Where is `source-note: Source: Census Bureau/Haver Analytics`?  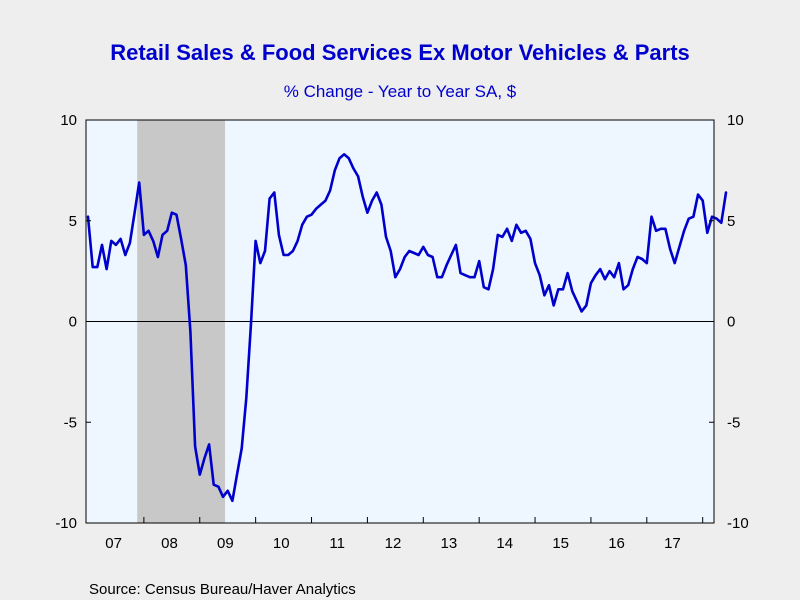 source-note: Source: Census Bureau/Haver Analytics is located at coordinates (222, 589).